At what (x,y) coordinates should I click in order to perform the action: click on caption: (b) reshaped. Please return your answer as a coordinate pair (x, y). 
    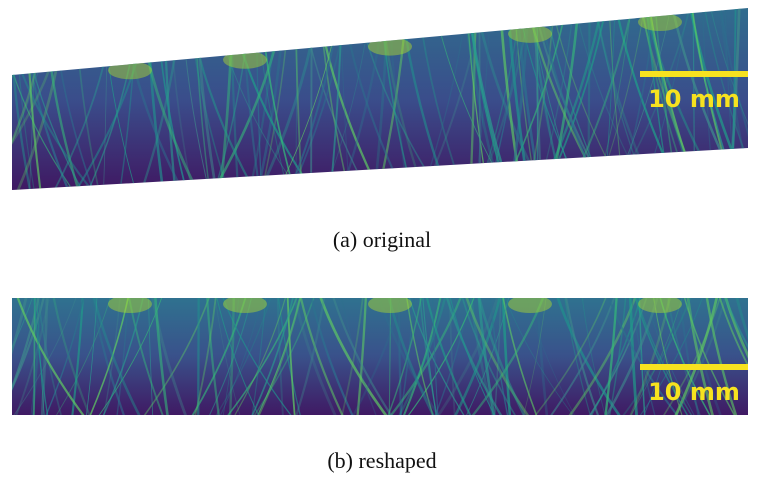
    Looking at the image, I should click on (381, 460).